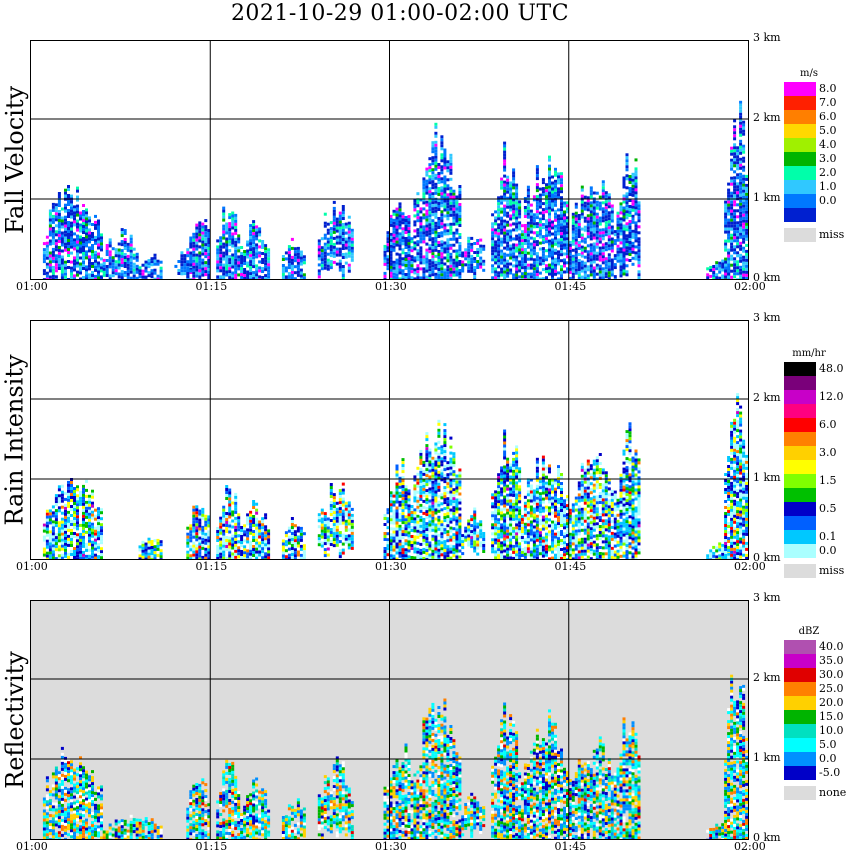 The width and height of the screenshot is (850, 868). Describe the element at coordinates (832, 234) in the screenshot. I see `missing-label: miss` at that location.